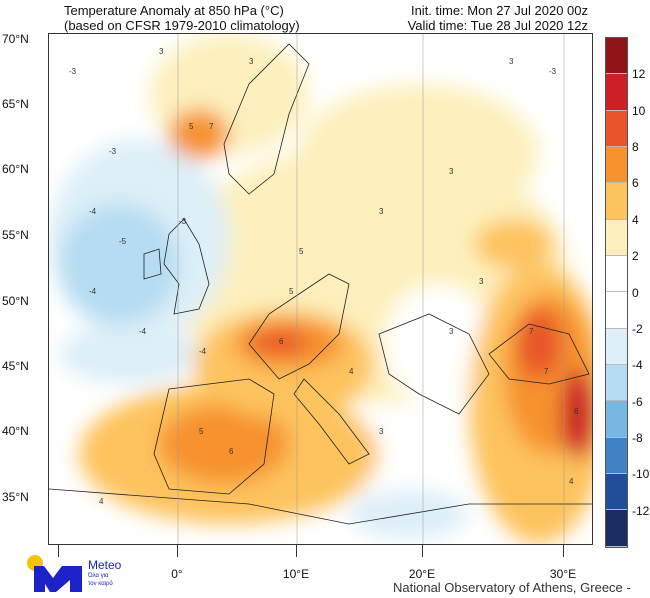  Describe the element at coordinates (637, 365) in the screenshot. I see `colorbar-label: -4` at that location.